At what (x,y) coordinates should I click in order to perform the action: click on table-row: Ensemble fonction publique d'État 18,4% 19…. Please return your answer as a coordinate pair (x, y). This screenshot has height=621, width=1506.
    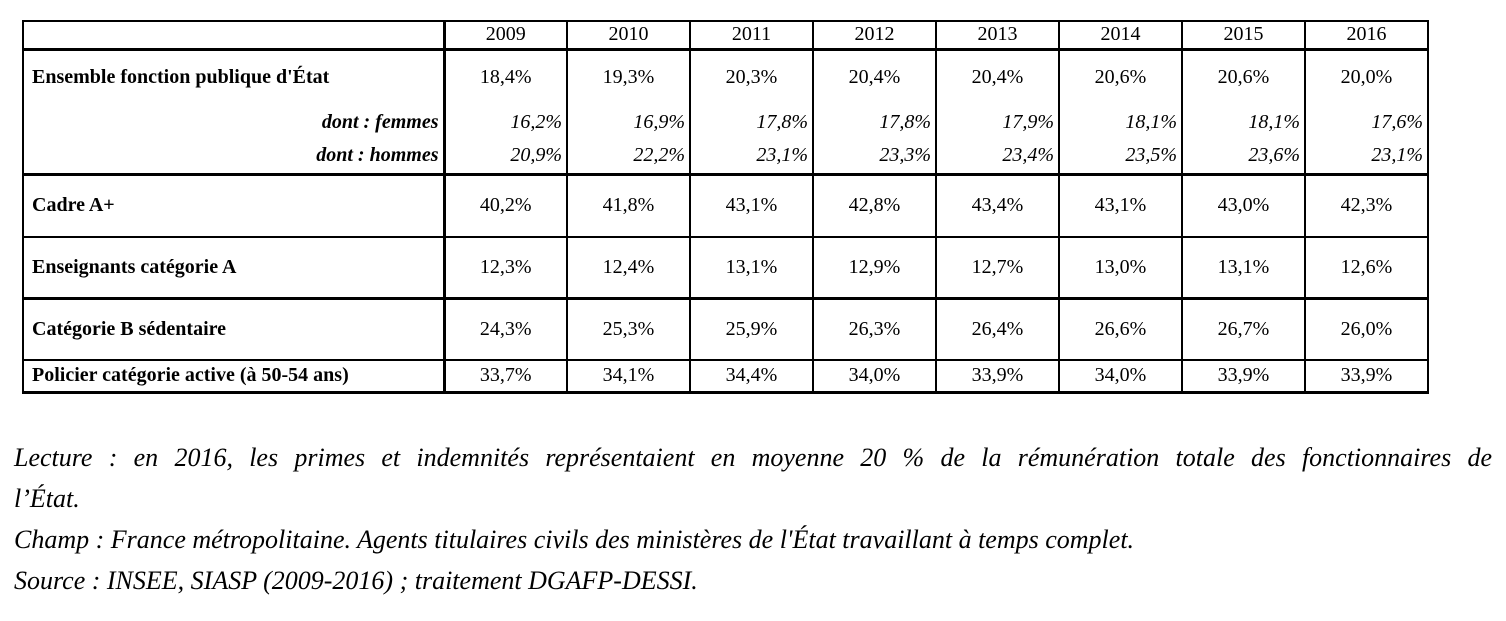
    Looking at the image, I should click on (725, 77).